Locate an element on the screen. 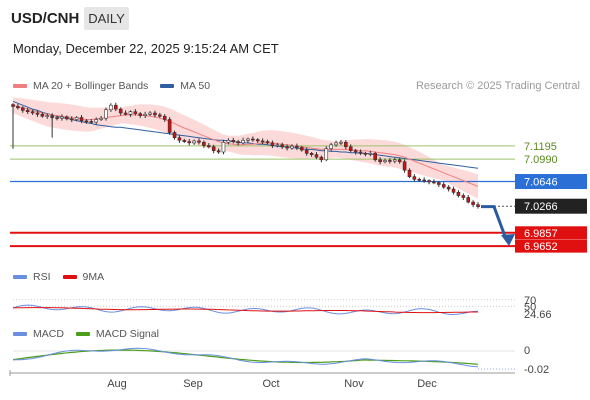  chart-header: USD/CNH DAILY is located at coordinates (295, 18).